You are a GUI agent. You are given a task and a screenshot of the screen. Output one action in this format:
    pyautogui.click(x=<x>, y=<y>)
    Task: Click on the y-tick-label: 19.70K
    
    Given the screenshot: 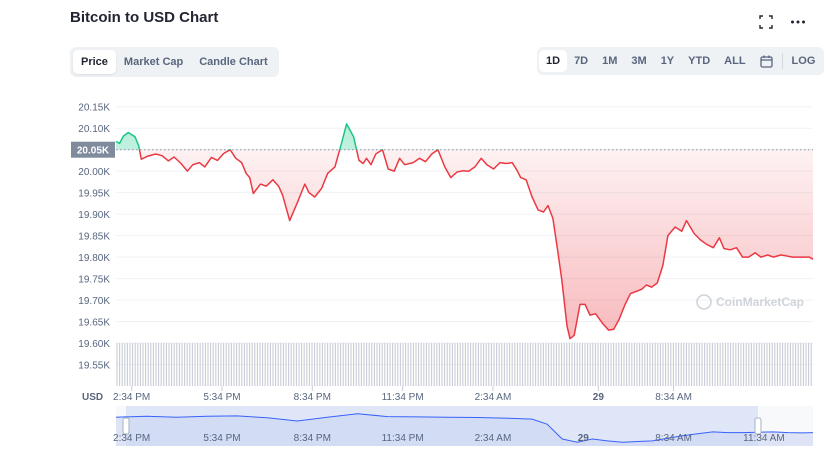 What is the action you would take?
    pyautogui.click(x=94, y=301)
    